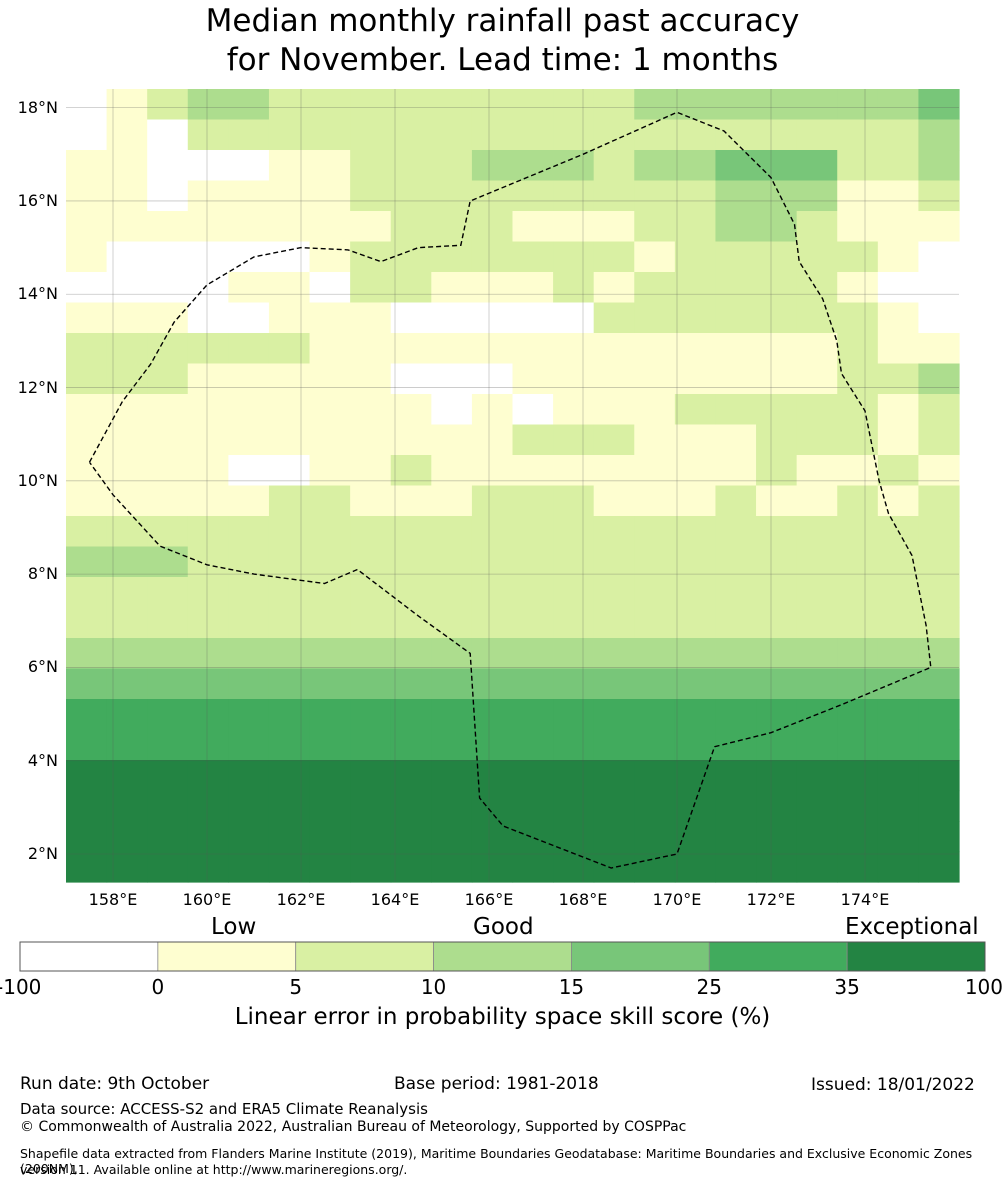 This screenshot has height=1185, width=1005. Describe the element at coordinates (433, 987) in the screenshot. I see `colorbar-tick-label: 10` at that location.